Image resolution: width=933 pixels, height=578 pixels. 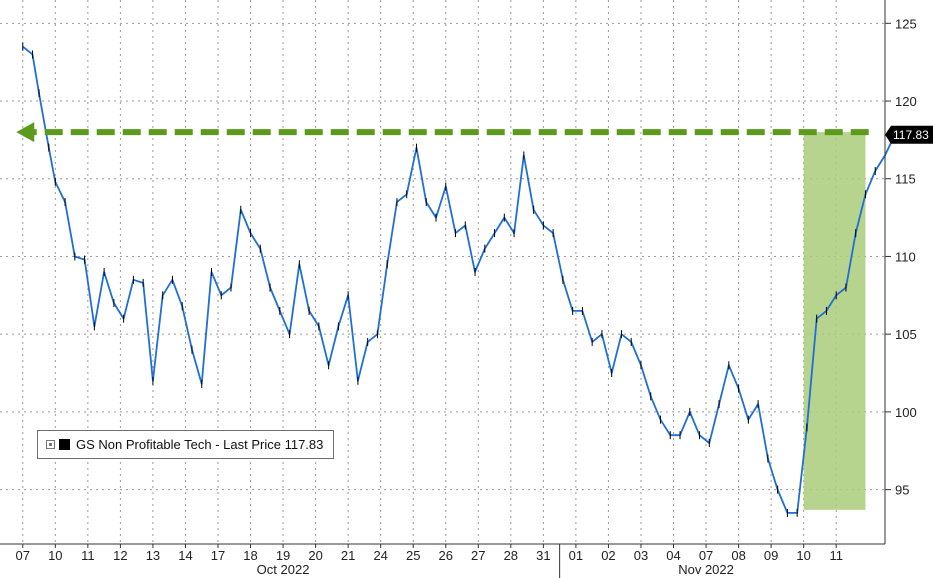 What do you see at coordinates (283, 555) in the screenshot?
I see `x-tick-label: 19` at bounding box center [283, 555].